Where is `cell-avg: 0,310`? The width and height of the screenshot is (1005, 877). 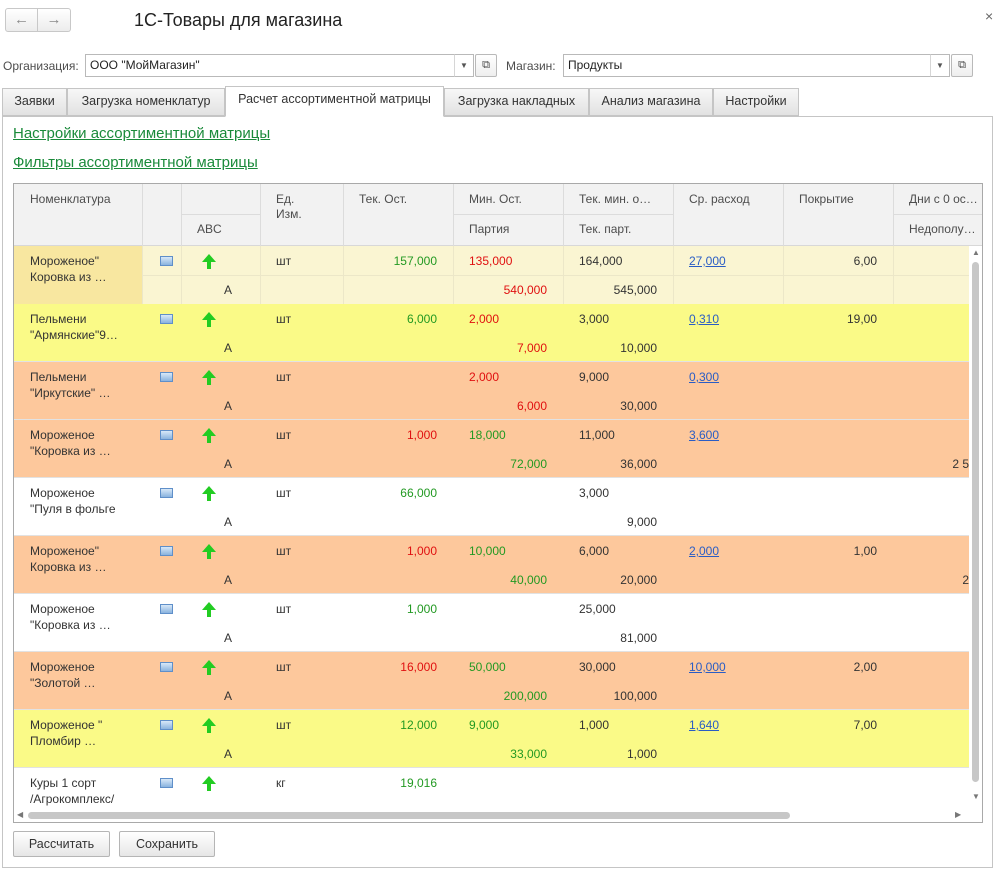
cell-avg: 0,310 is located at coordinates (704, 319).